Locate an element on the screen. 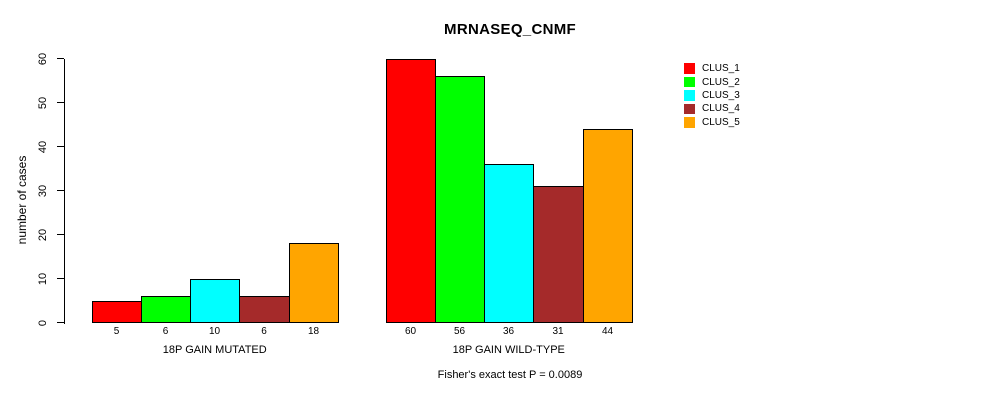 The height and width of the screenshot is (400, 990). bar-value-label: 31 is located at coordinates (558, 331).